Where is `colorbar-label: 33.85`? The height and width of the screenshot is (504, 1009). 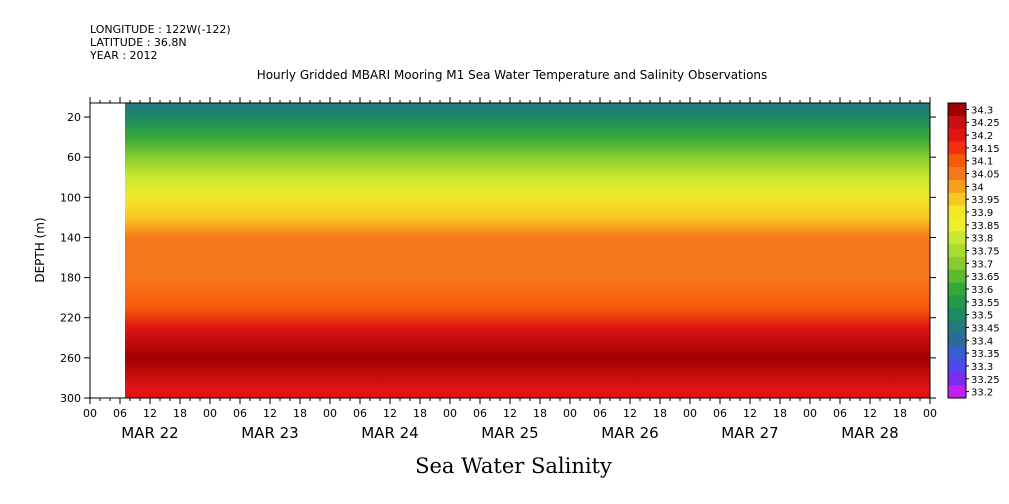 colorbar-label: 33.85 is located at coordinates (985, 226).